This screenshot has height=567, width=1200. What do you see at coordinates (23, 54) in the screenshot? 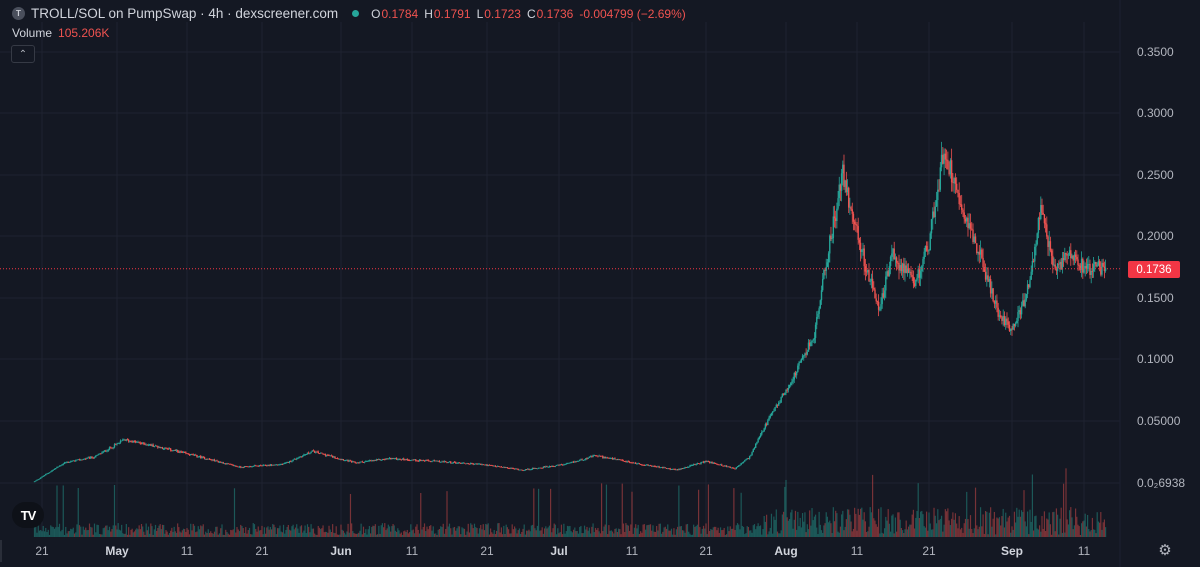
I see `collapse-legend-button: ⌃` at bounding box center [23, 54].